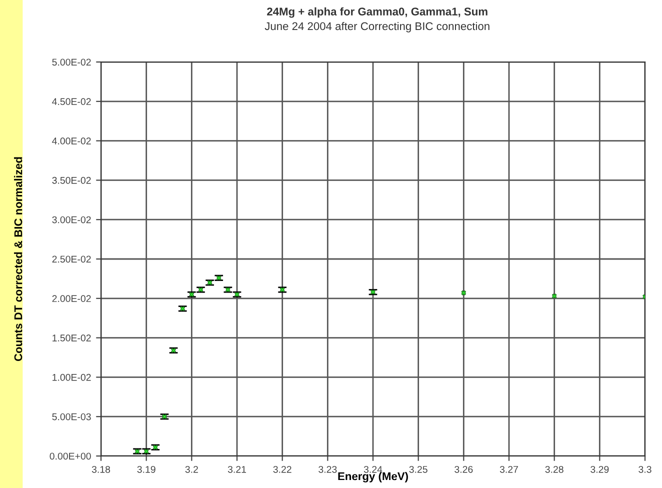 This screenshot has height=488, width=662. What do you see at coordinates (418, 469) in the screenshot?
I see `x-tick-label: 3.25` at bounding box center [418, 469].